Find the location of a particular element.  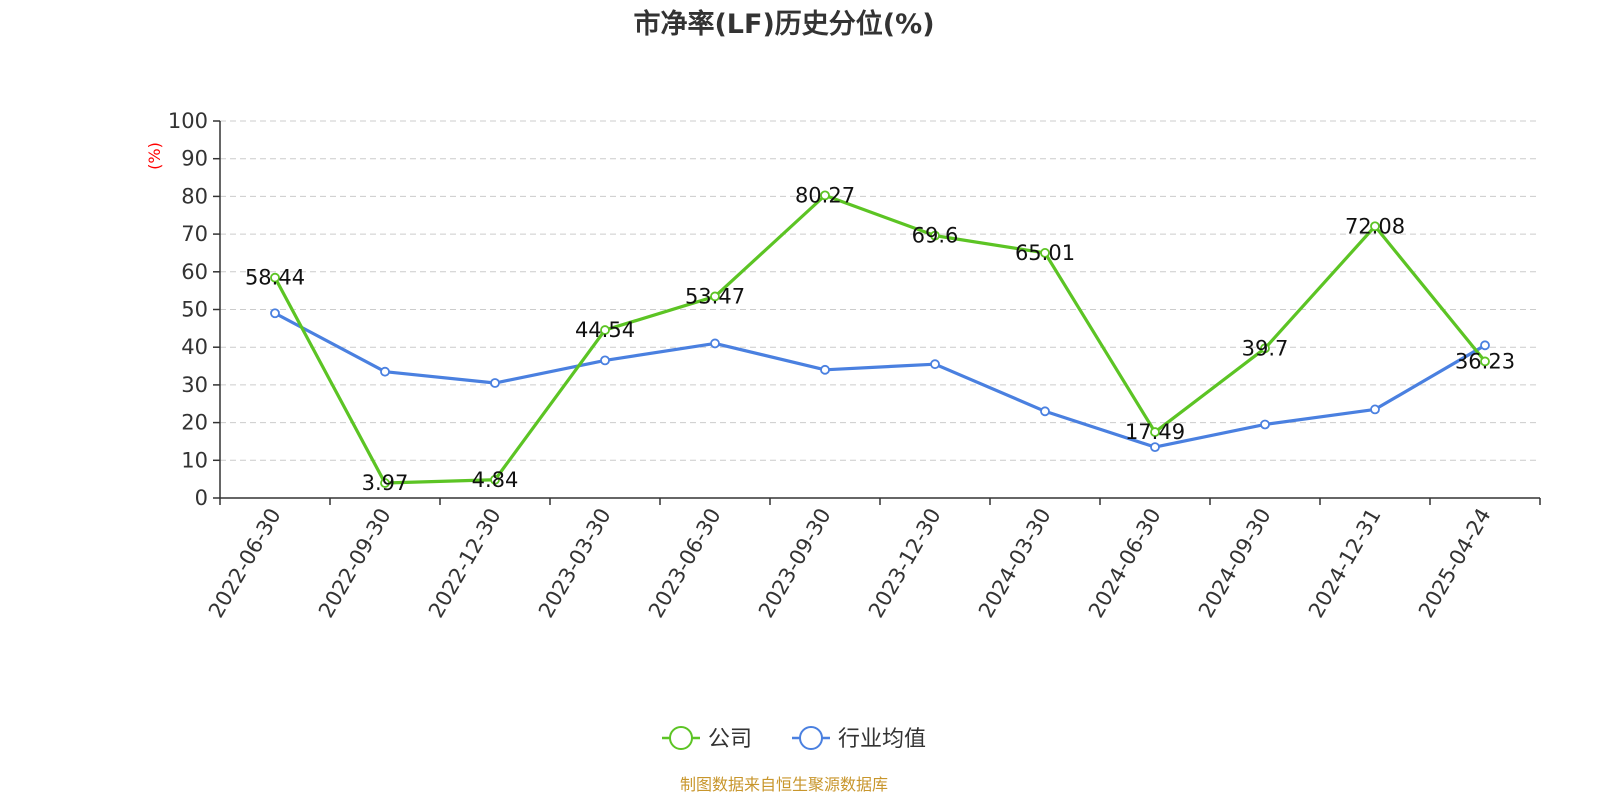

x-tick-label: 2022-09-30 is located at coordinates (355, 563).